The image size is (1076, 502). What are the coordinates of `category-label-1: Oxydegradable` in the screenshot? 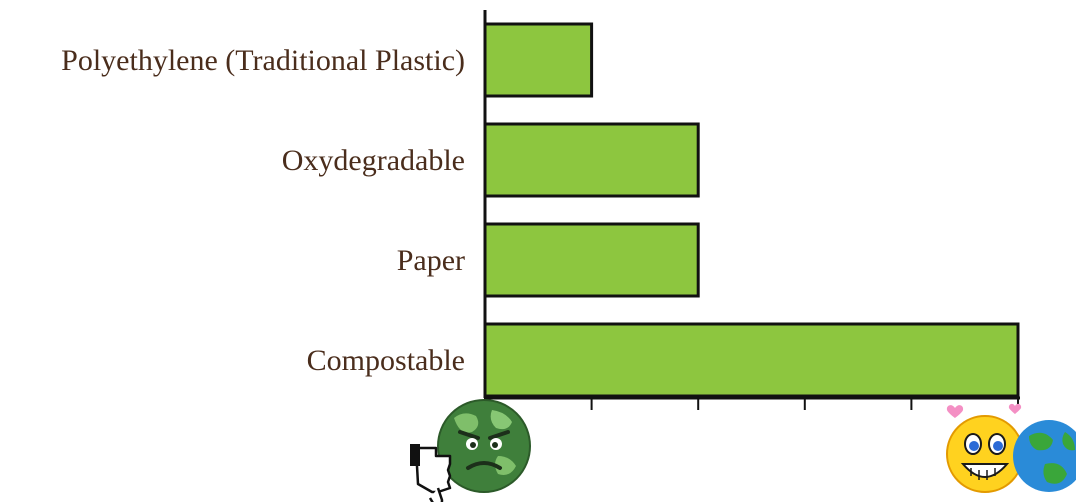 It's located at (373, 160).